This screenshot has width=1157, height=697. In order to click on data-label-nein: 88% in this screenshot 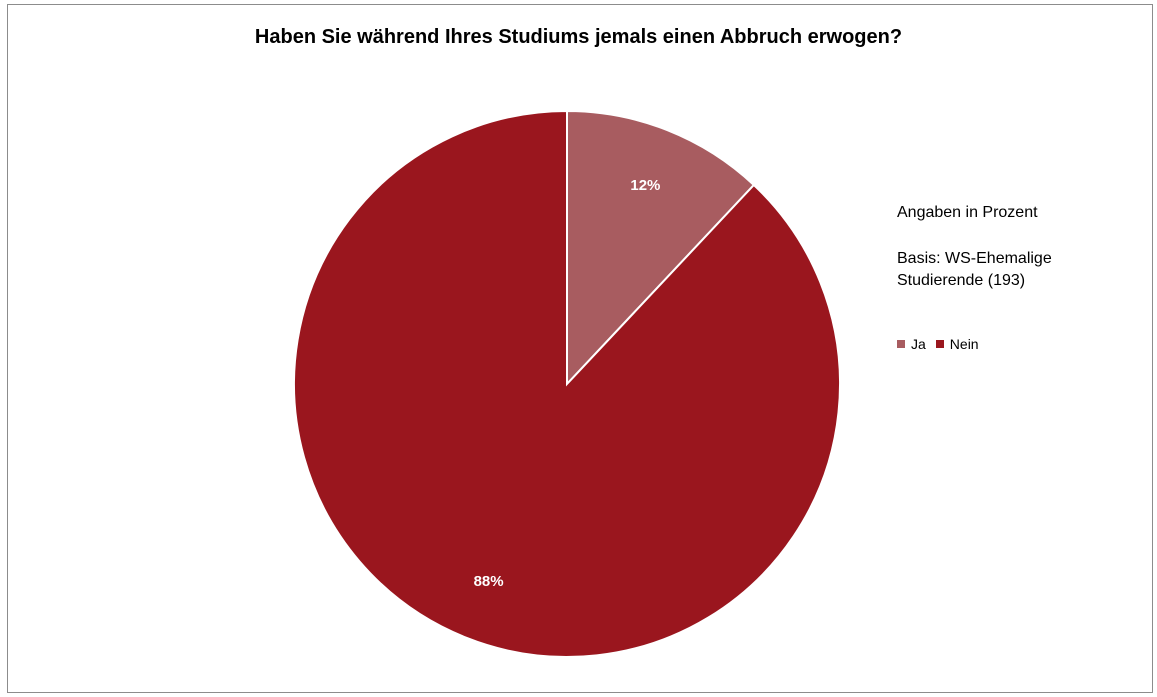, I will do `click(489, 581)`.